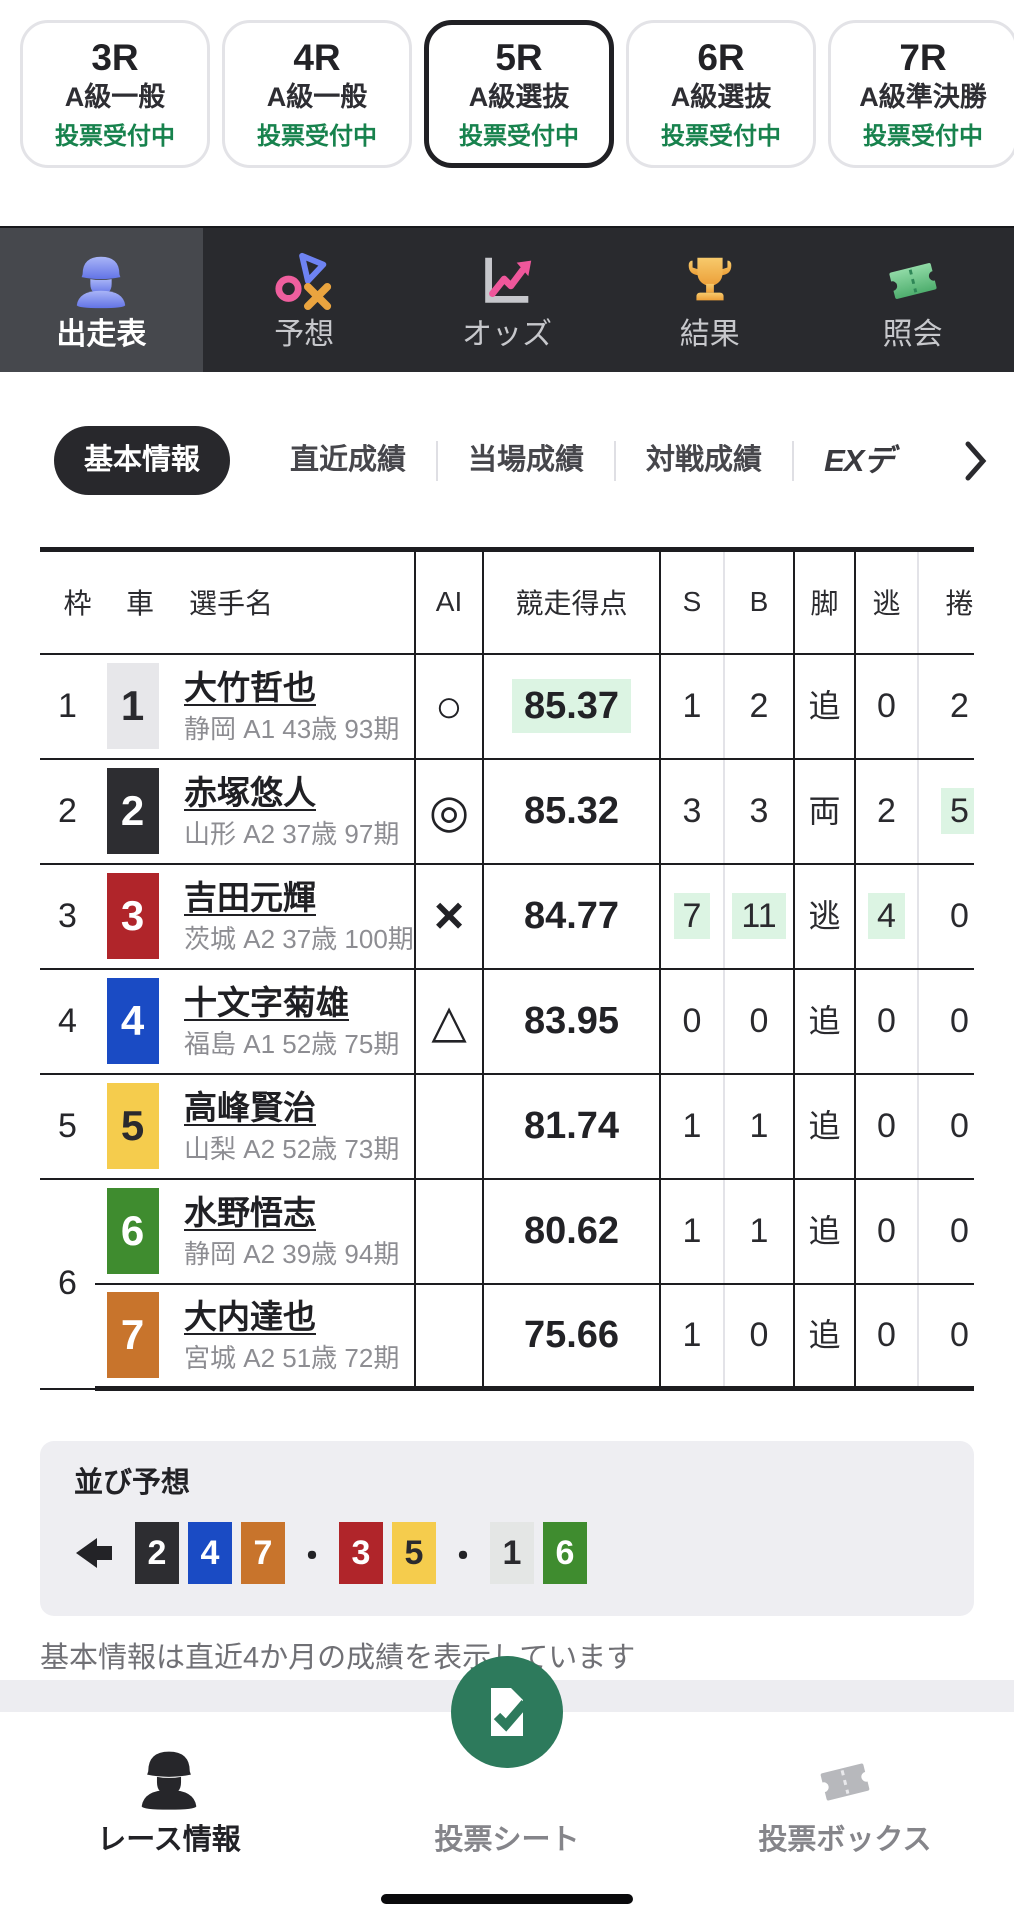  Describe the element at coordinates (361, 1553) in the screenshot. I see `lineup-badge: 3` at that location.